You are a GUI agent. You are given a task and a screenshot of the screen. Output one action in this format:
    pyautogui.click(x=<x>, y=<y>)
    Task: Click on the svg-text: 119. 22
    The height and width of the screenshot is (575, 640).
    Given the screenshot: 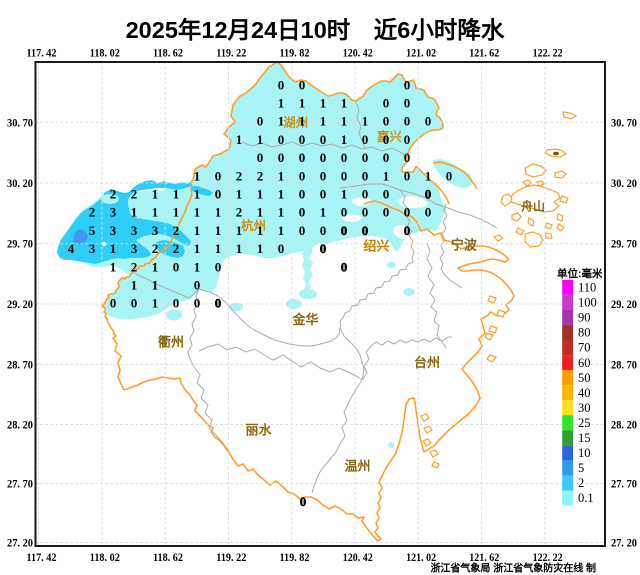 What is the action you would take?
    pyautogui.click(x=231, y=558)
    